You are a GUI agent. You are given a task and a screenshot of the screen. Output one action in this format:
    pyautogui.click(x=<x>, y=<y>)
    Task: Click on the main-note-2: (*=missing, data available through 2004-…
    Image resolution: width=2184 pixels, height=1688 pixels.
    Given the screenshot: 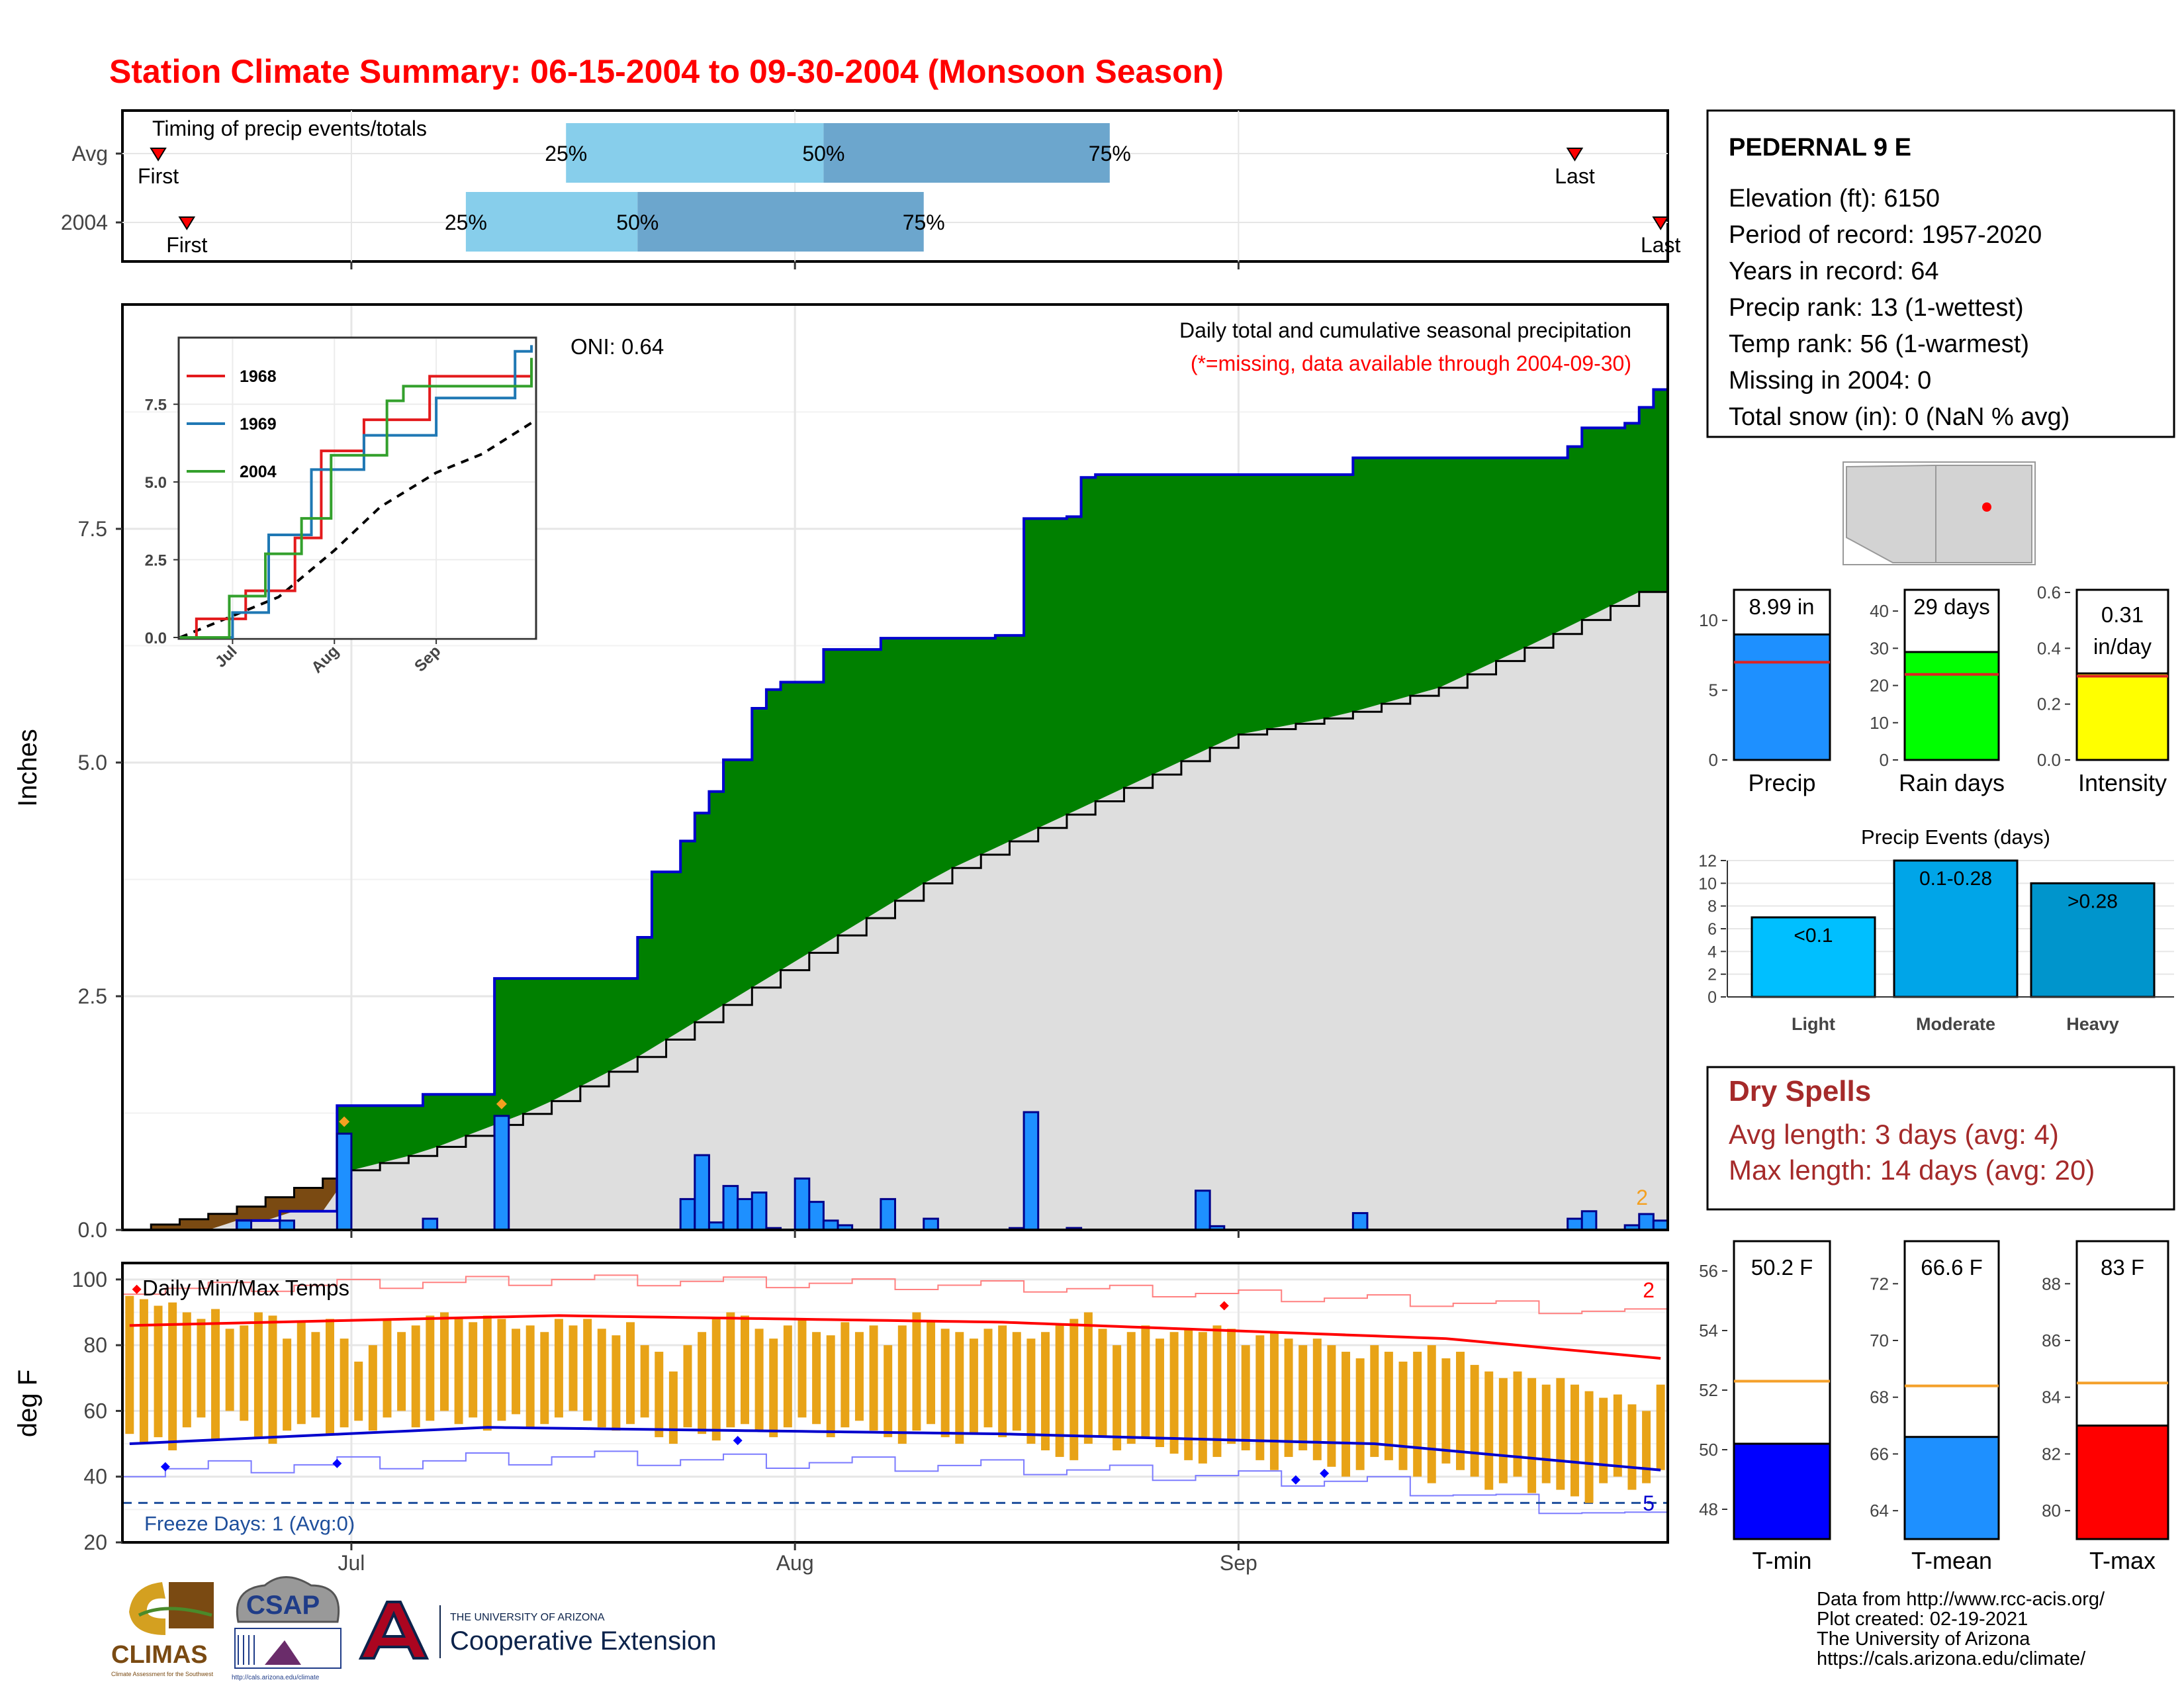 What is the action you would take?
    pyautogui.click(x=1411, y=363)
    